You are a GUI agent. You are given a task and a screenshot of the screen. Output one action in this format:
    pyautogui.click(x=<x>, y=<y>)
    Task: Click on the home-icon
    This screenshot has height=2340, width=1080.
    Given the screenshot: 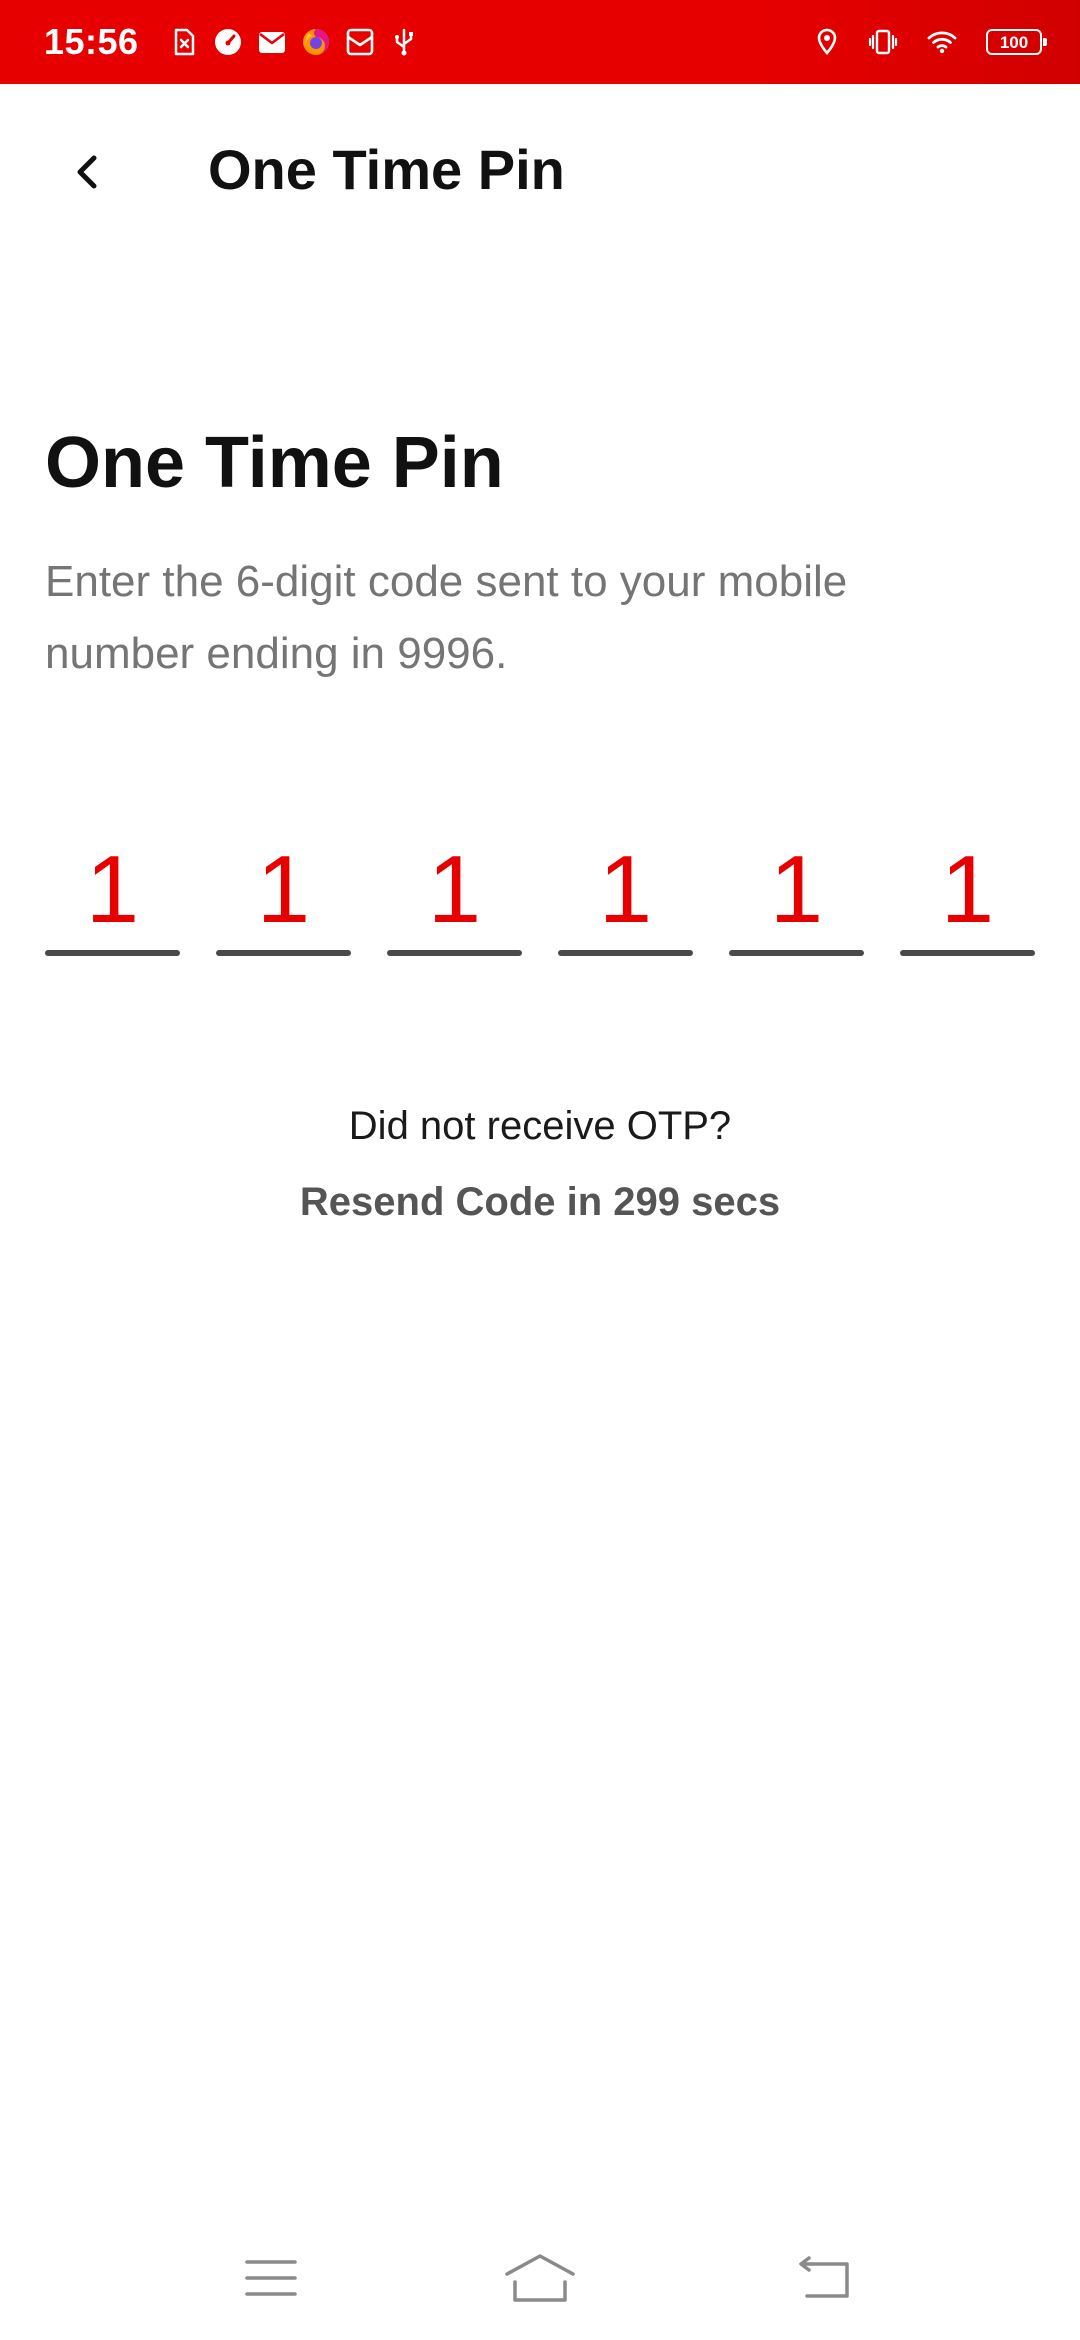 What is the action you would take?
    pyautogui.click(x=540, y=2278)
    